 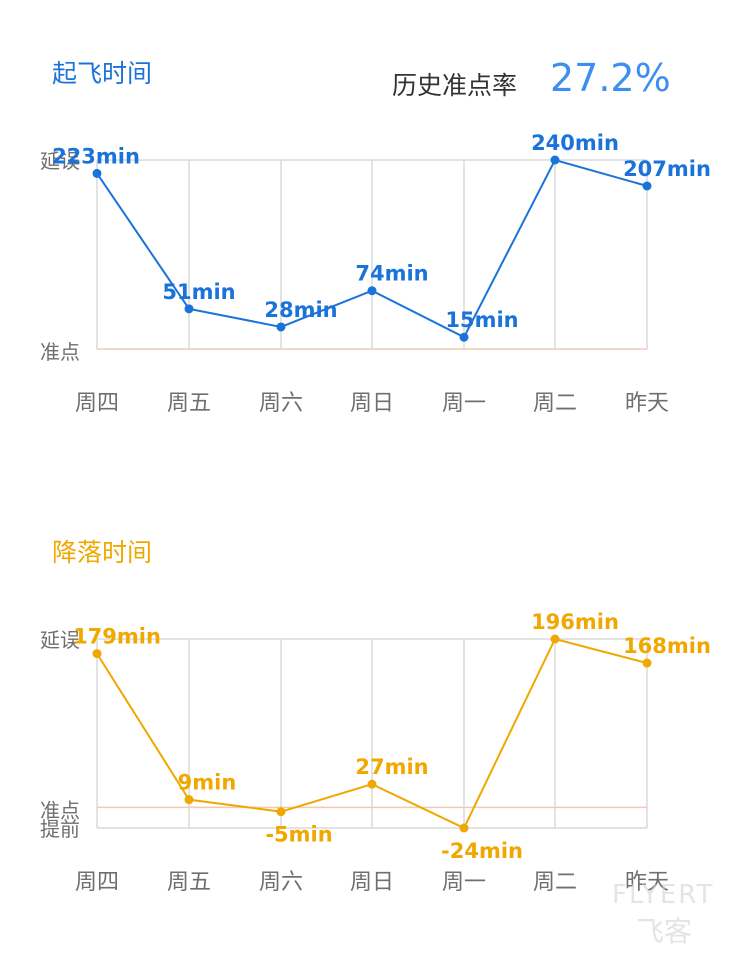 I want to click on ontime-rate-label: 历史准点率, so click(x=455, y=85).